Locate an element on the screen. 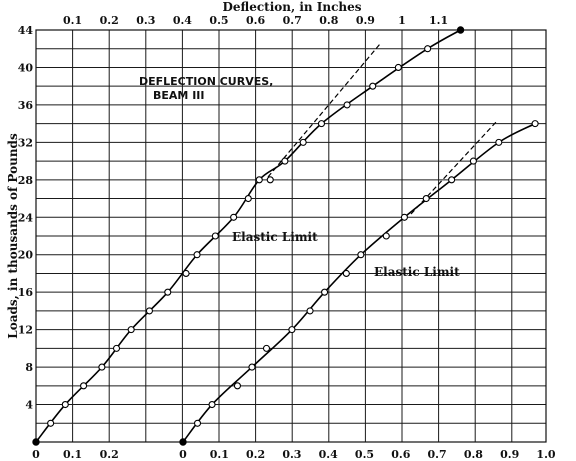  top-tick-label: 0.9 is located at coordinates (365, 20).